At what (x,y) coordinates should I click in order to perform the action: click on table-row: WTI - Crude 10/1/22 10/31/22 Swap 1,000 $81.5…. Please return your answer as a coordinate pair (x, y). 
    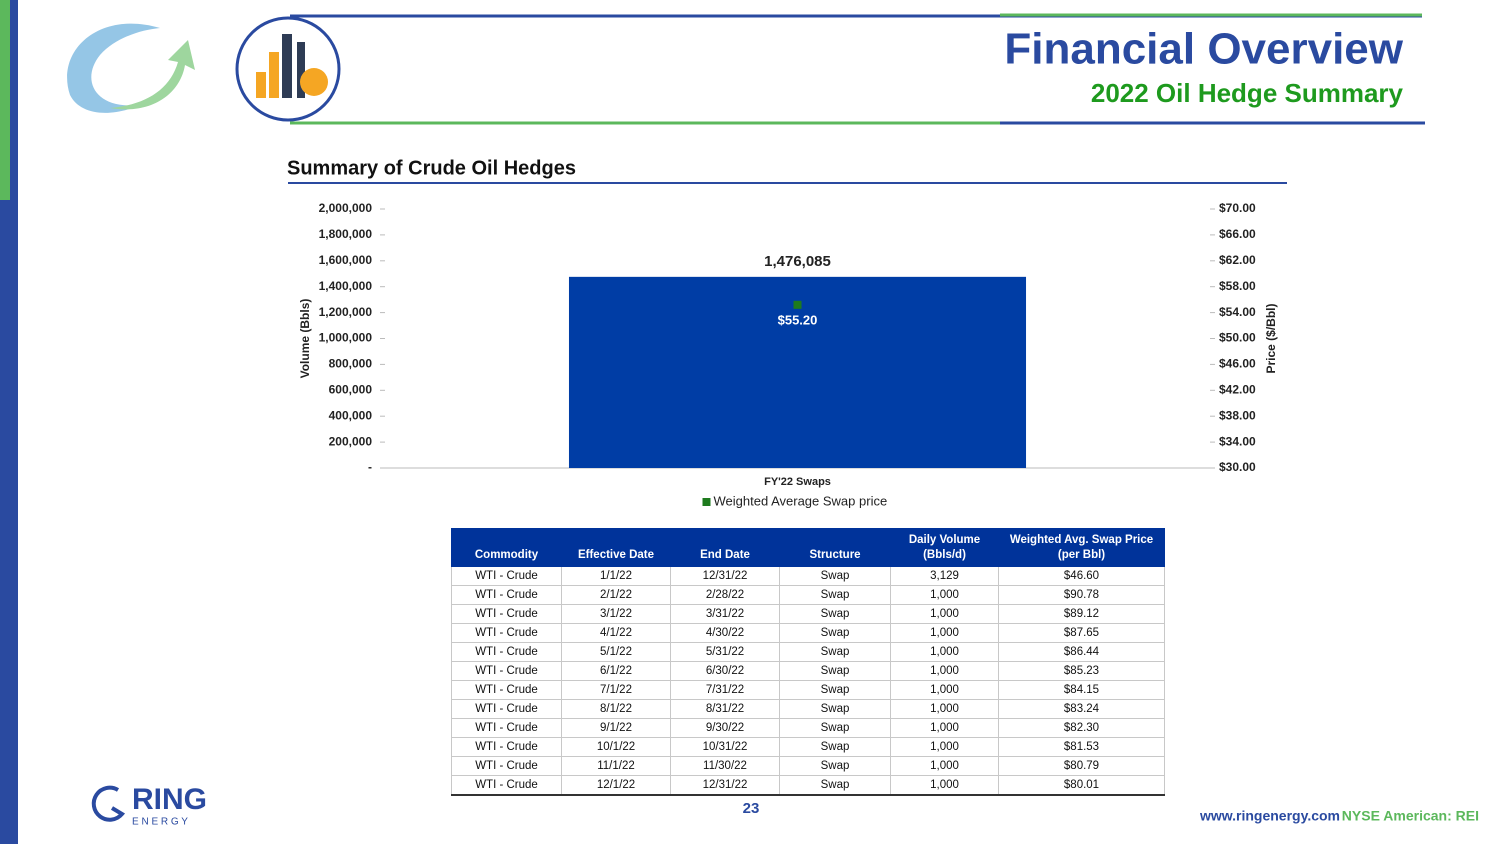
    Looking at the image, I should click on (808, 747).